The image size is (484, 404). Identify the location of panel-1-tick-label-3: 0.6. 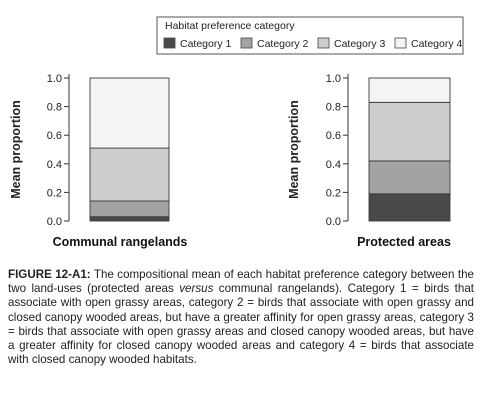
(54, 136).